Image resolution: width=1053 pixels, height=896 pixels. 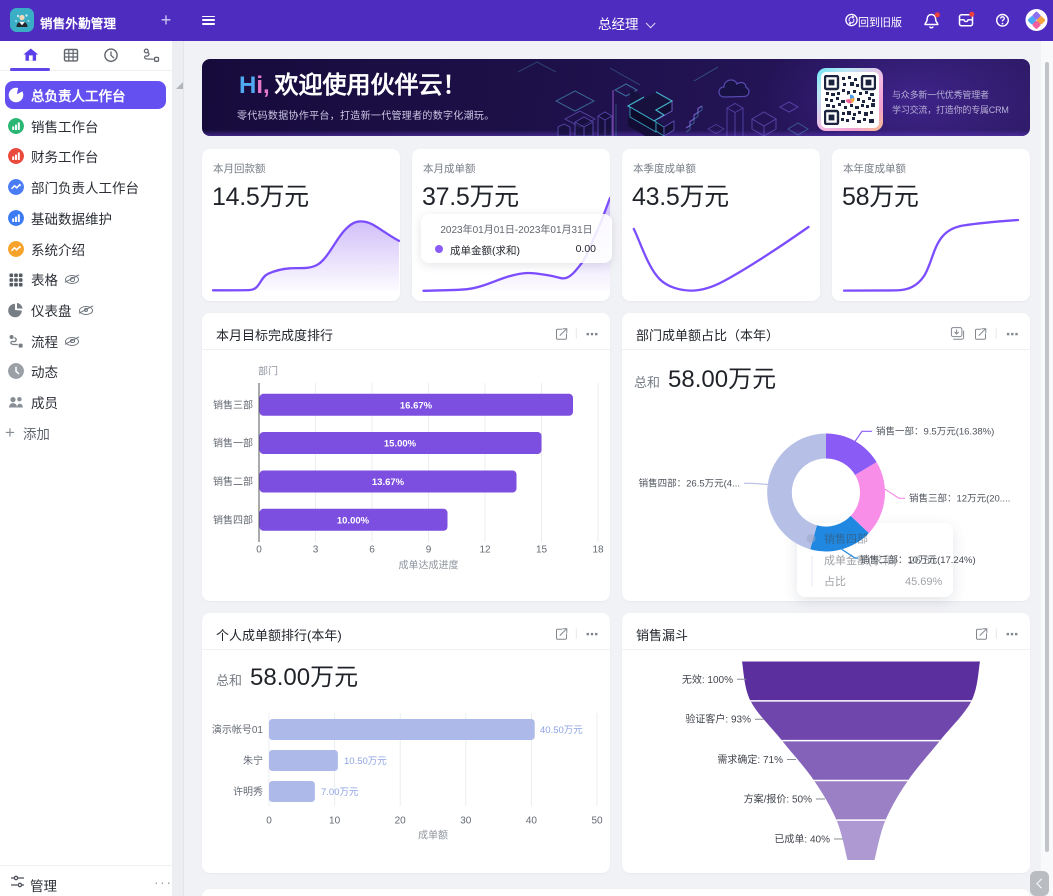 What do you see at coordinates (238, 729) in the screenshot?
I see `svg-text: 演示帐号01` at bounding box center [238, 729].